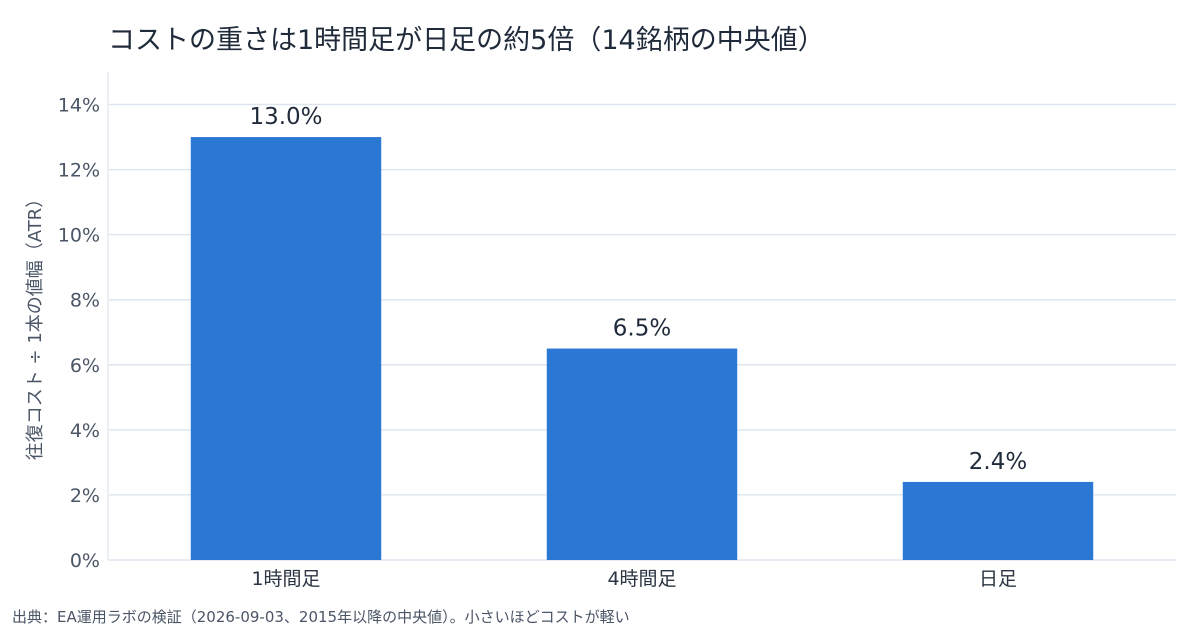  Describe the element at coordinates (79, 171) in the screenshot. I see `y-tick-label: 12%` at that location.